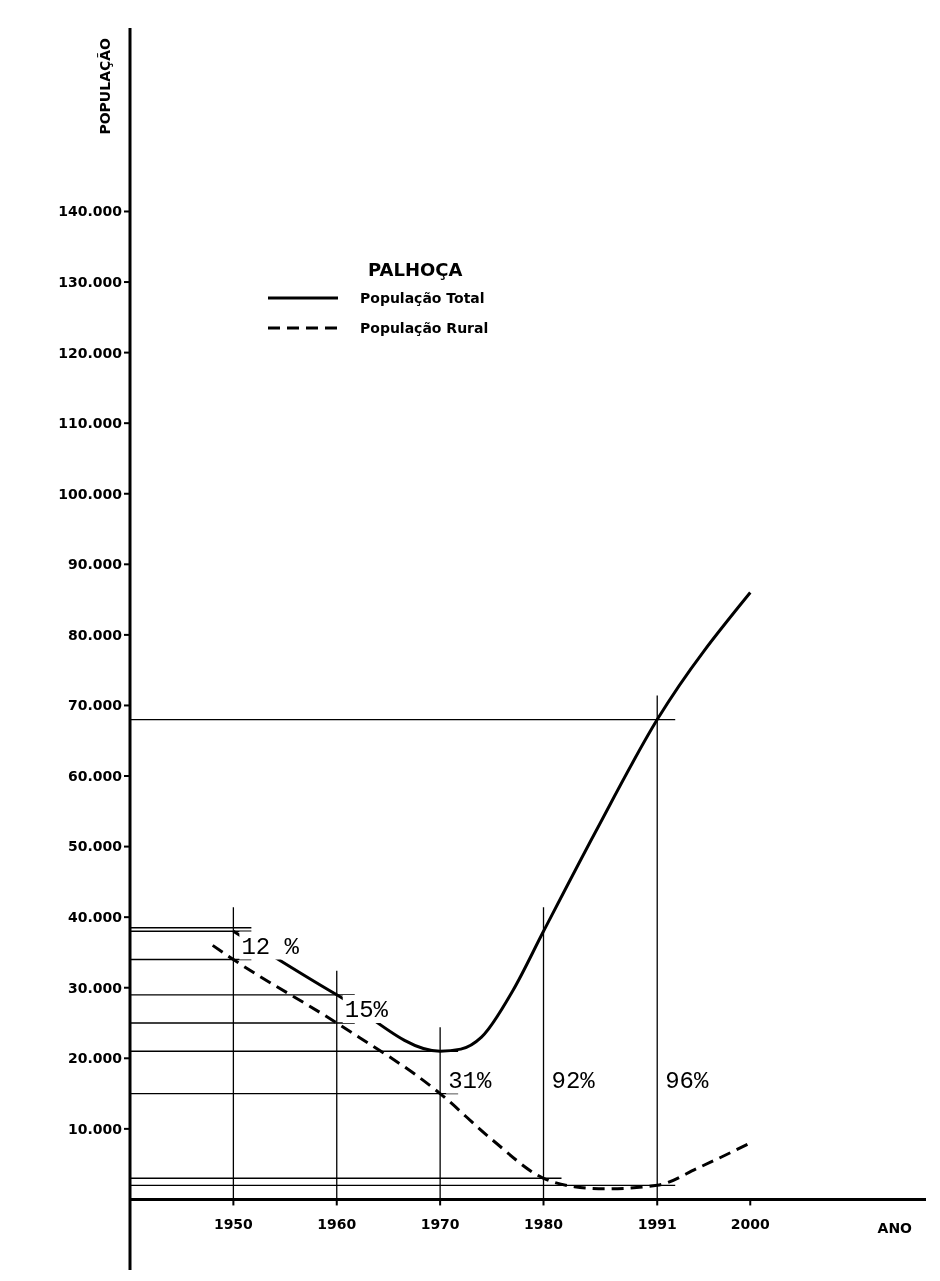 Image resolution: width=940 pixels, height=1281 pixels. What do you see at coordinates (270, 947) in the screenshot?
I see `annotation: 12 %` at bounding box center [270, 947].